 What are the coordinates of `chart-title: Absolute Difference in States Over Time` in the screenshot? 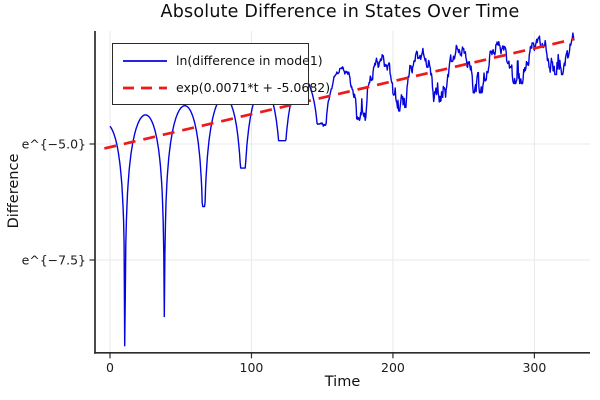 It's located at (340, 12).